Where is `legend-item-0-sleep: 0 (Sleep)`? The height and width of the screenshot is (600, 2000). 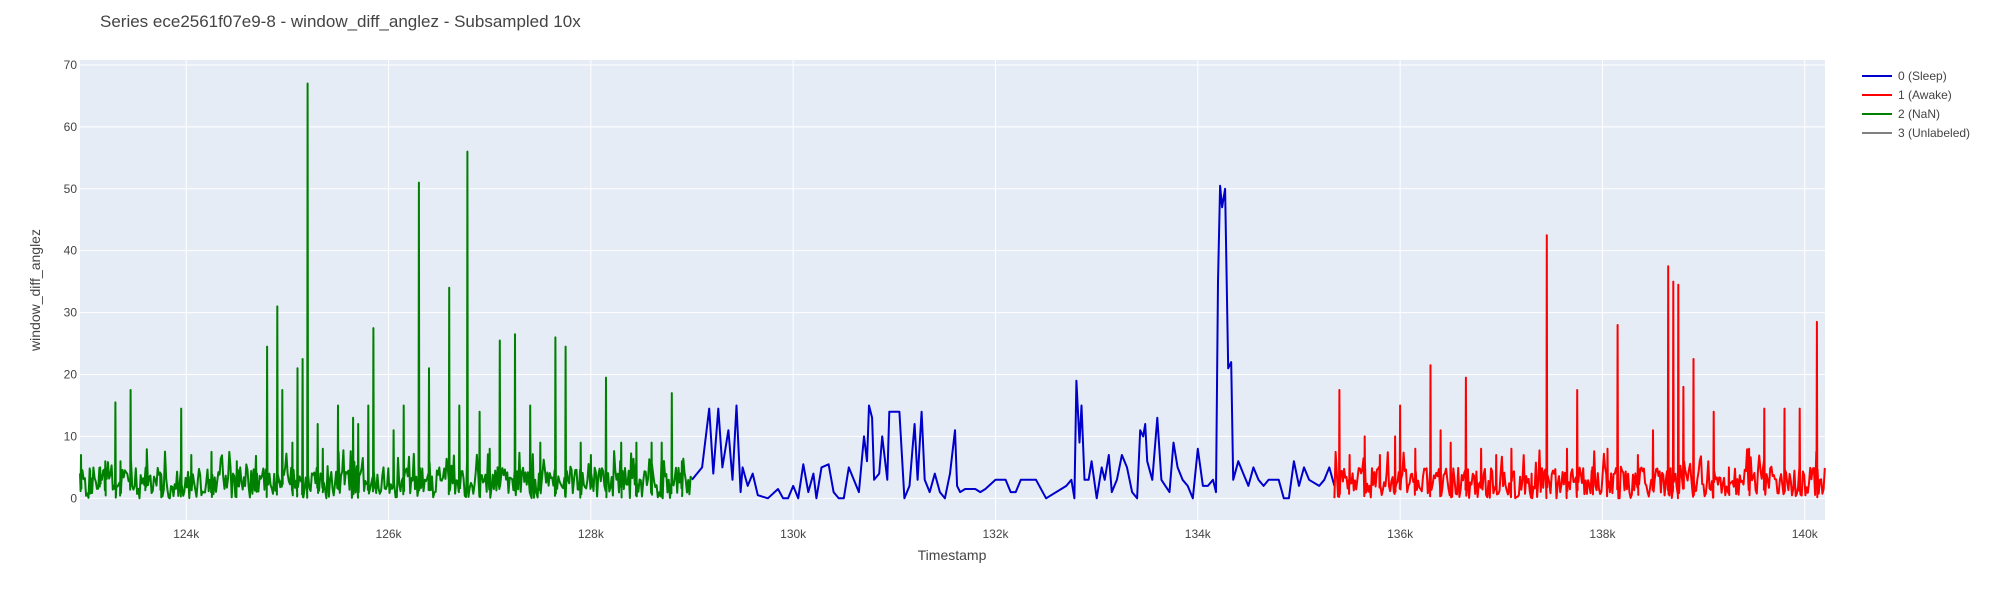
legend-item-0-sleep: 0 (Sleep) is located at coordinates (1916, 75).